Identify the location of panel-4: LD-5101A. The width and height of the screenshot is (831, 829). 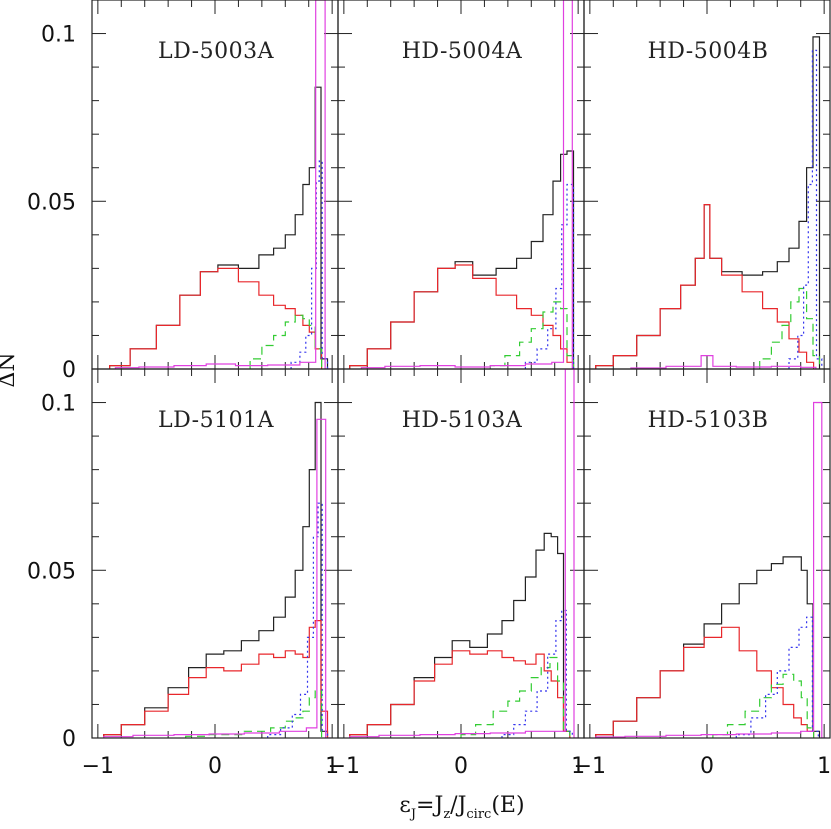
(215, 553).